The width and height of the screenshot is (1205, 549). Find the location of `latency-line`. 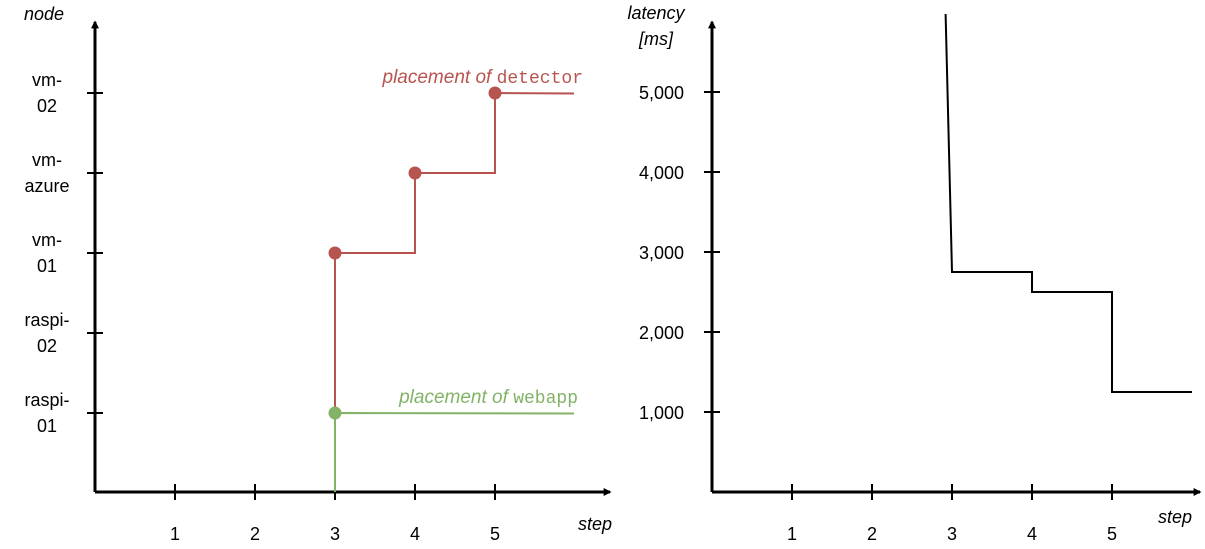

latency-line is located at coordinates (1068, 203).